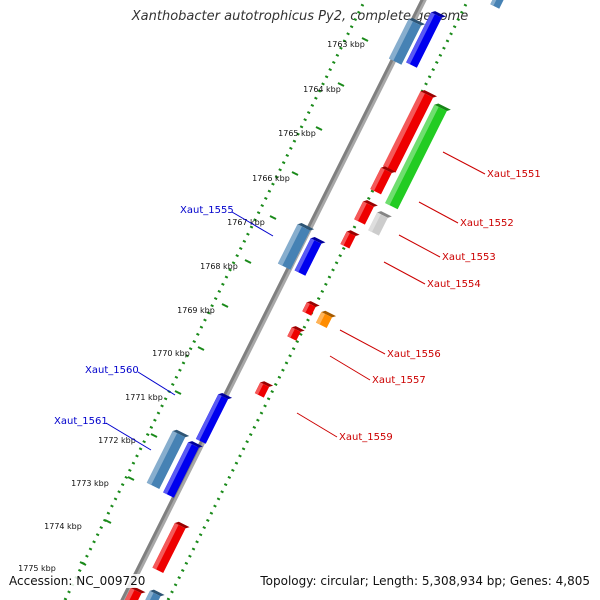 The height and width of the screenshot is (600, 600). What do you see at coordinates (144, 397) in the screenshot?
I see `scale-label-1771: 1771 kbp` at bounding box center [144, 397].